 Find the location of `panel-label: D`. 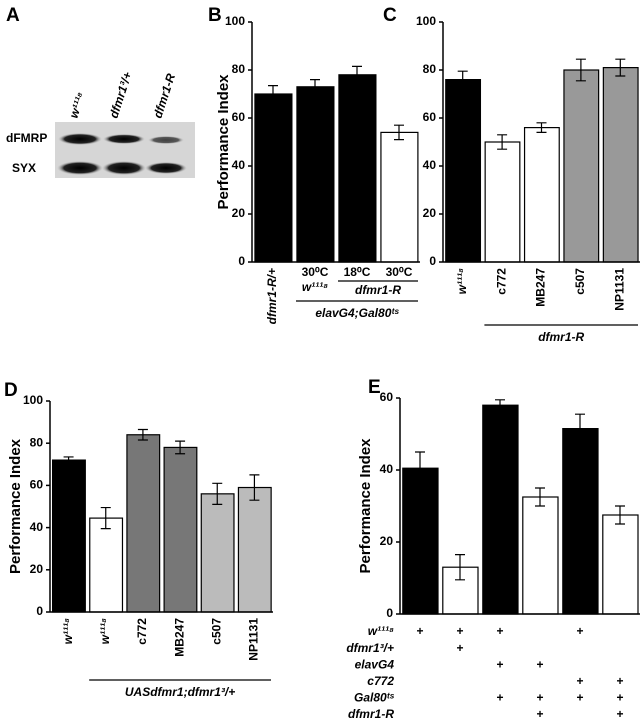

panel-label: D is located at coordinates (11, 390).